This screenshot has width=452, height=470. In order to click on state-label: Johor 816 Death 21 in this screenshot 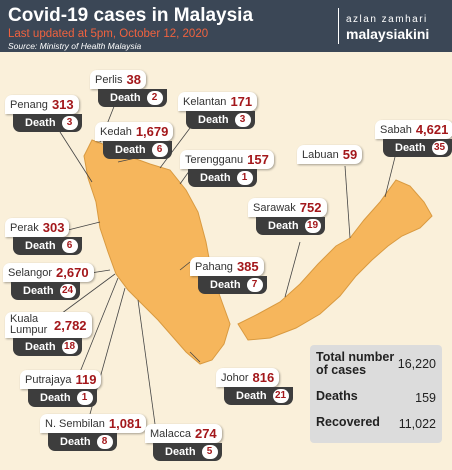, I will do `click(254, 386)`.